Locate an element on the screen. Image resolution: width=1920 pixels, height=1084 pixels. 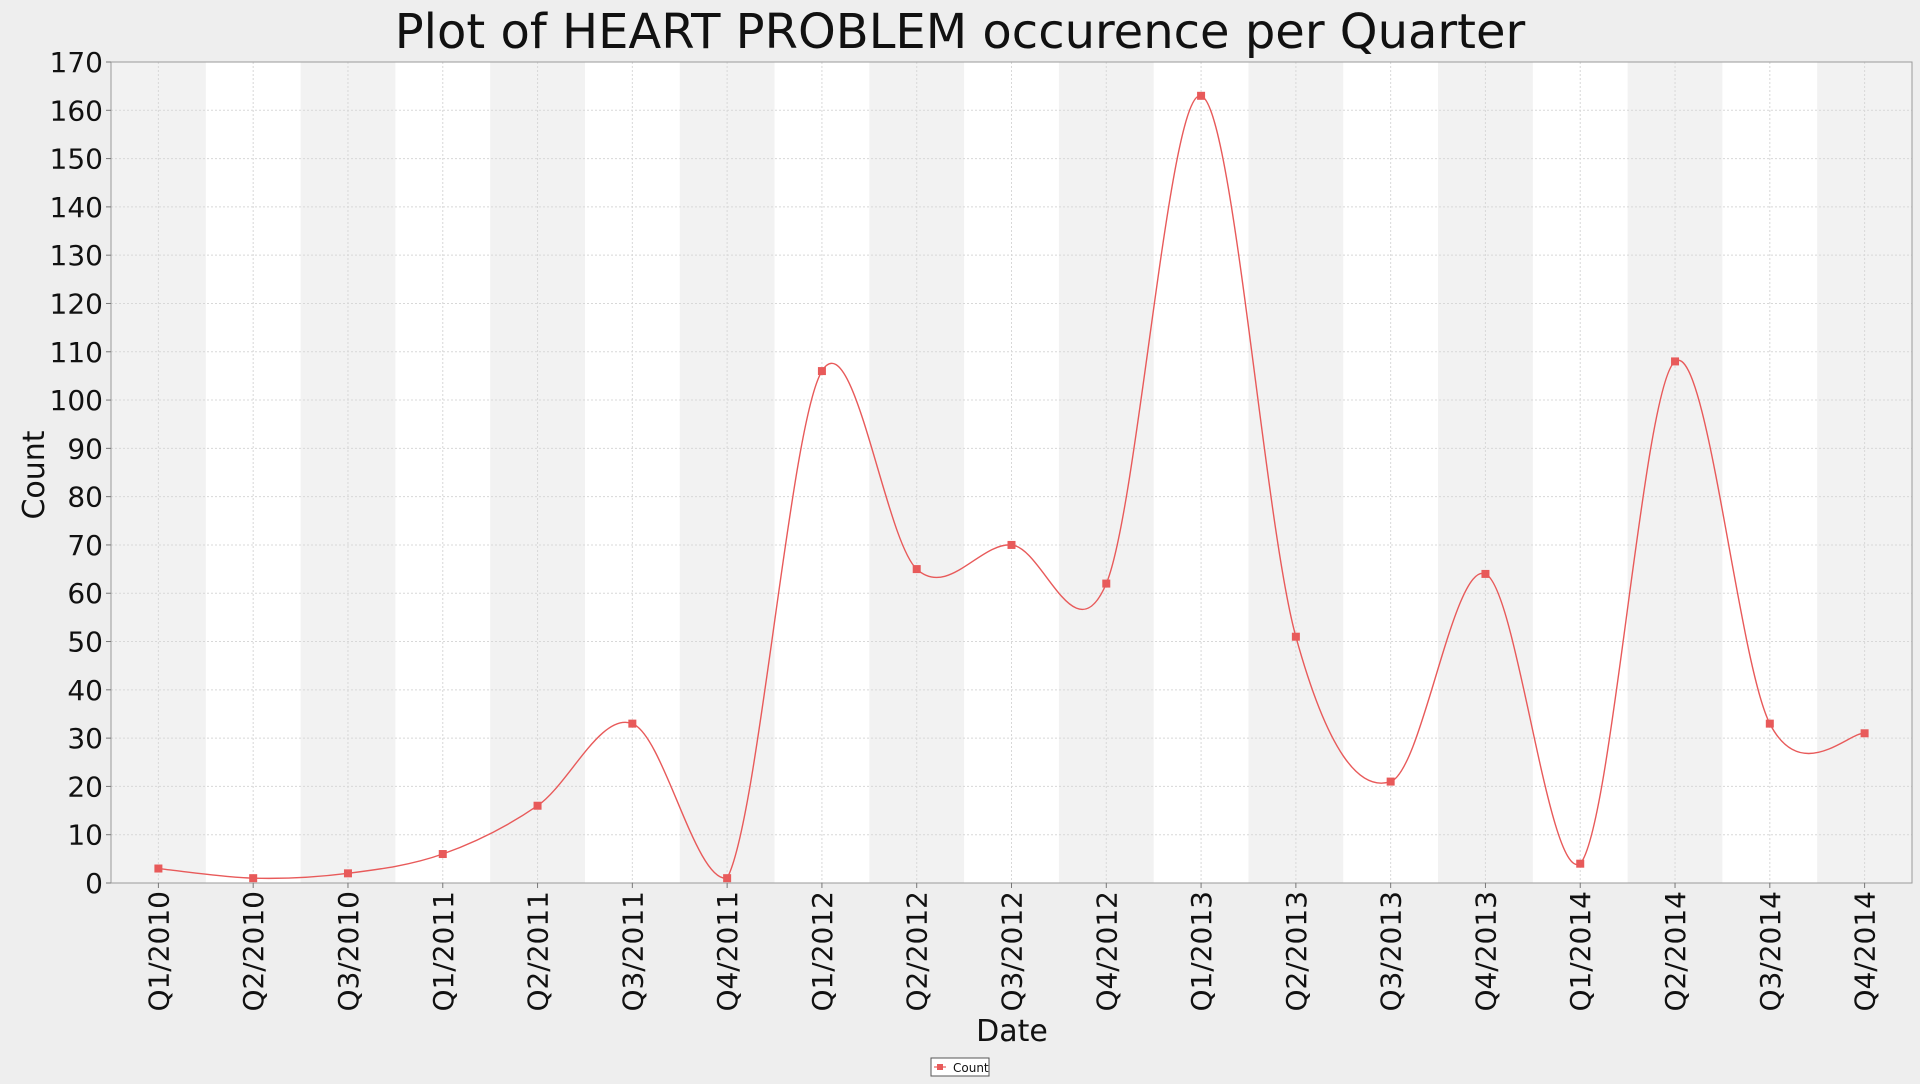
x-tick-label: Q2/2012 is located at coordinates (917, 951).